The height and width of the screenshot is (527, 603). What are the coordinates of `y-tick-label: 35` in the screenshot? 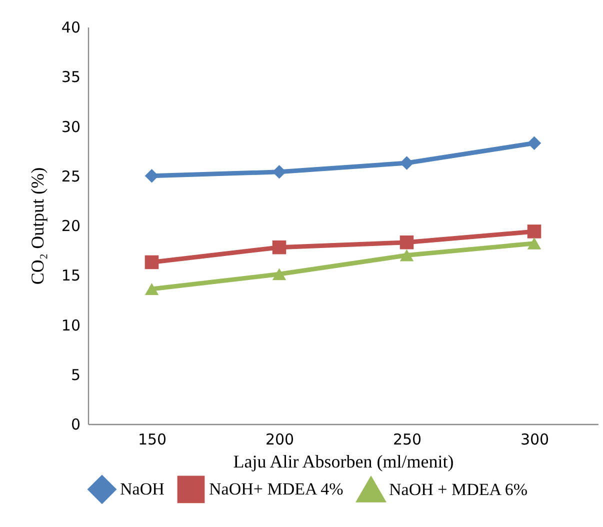 It's located at (70, 77).